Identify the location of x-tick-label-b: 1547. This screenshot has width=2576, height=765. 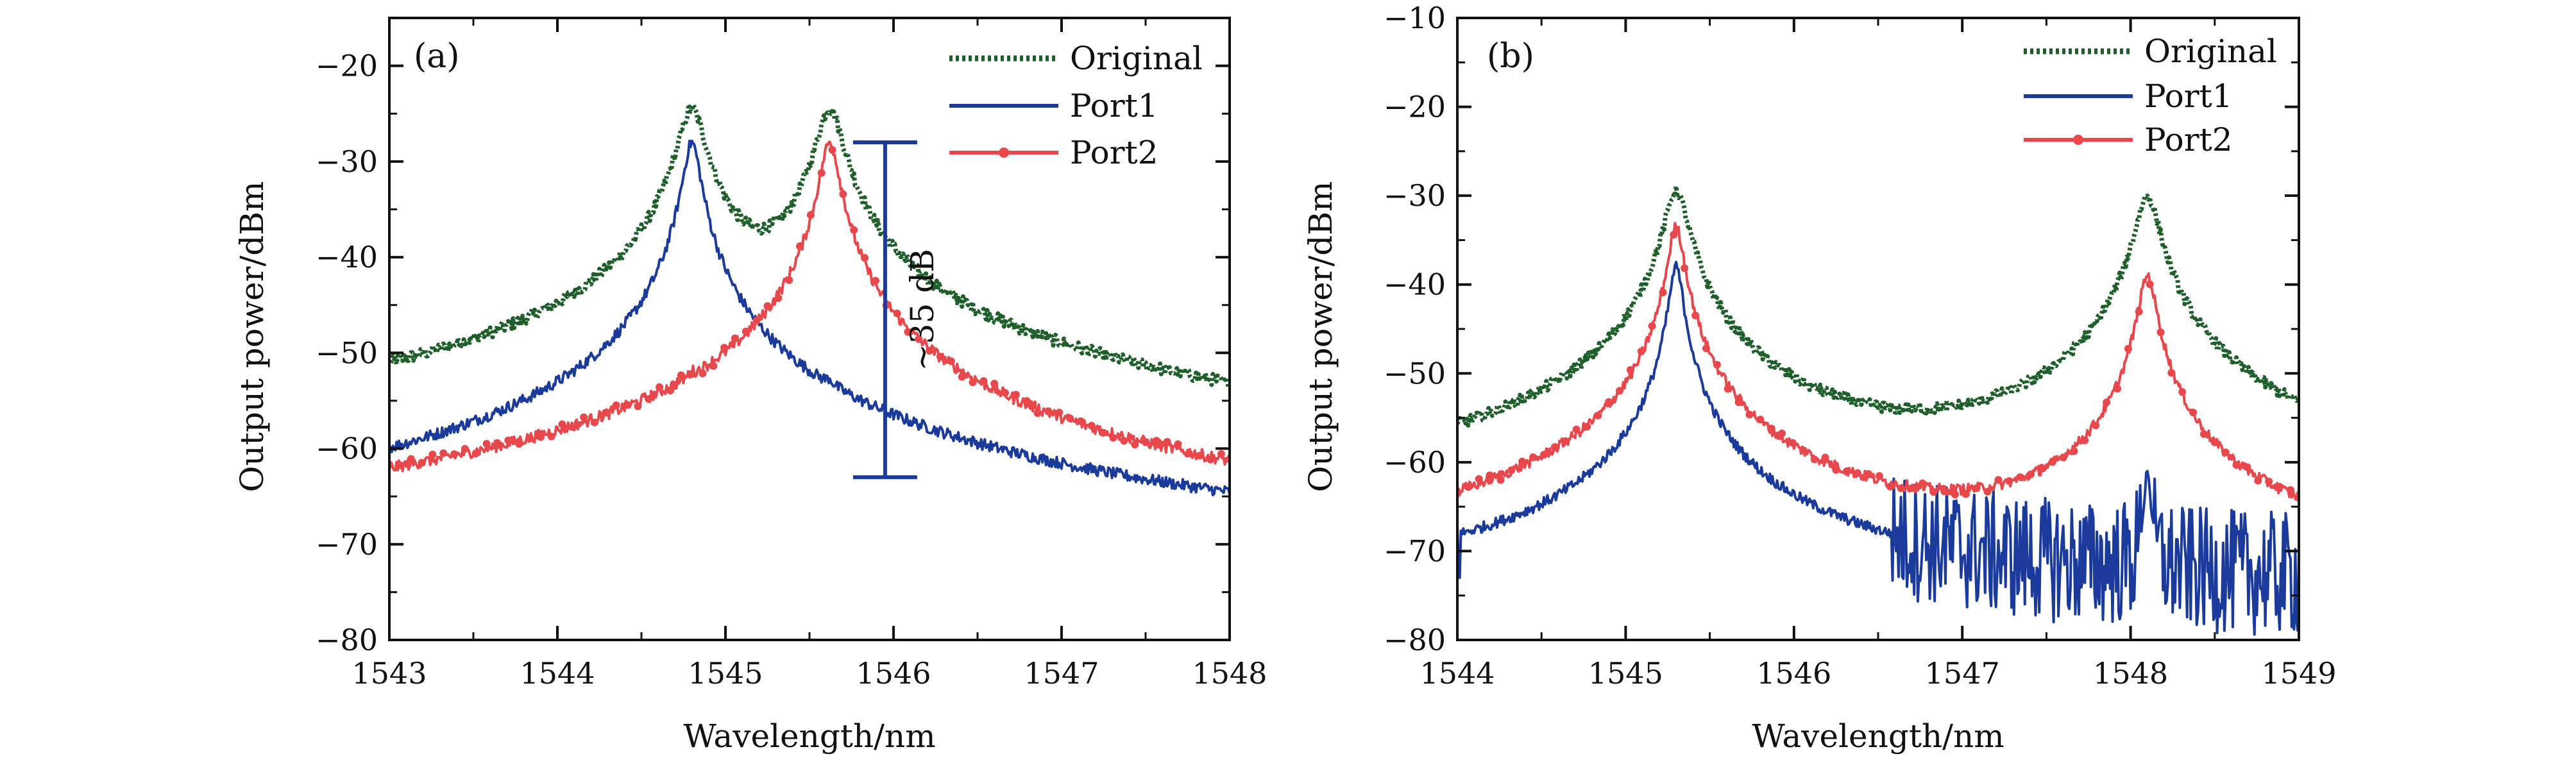
(1962, 673).